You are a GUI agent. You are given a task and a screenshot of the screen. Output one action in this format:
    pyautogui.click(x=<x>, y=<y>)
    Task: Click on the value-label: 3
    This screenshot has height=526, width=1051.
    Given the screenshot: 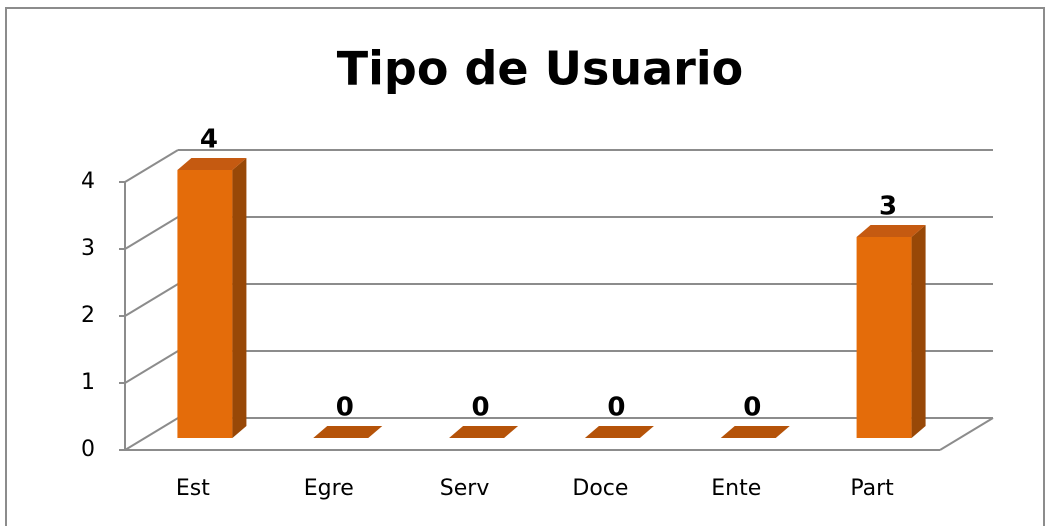 What is the action you would take?
    pyautogui.click(x=888, y=207)
    